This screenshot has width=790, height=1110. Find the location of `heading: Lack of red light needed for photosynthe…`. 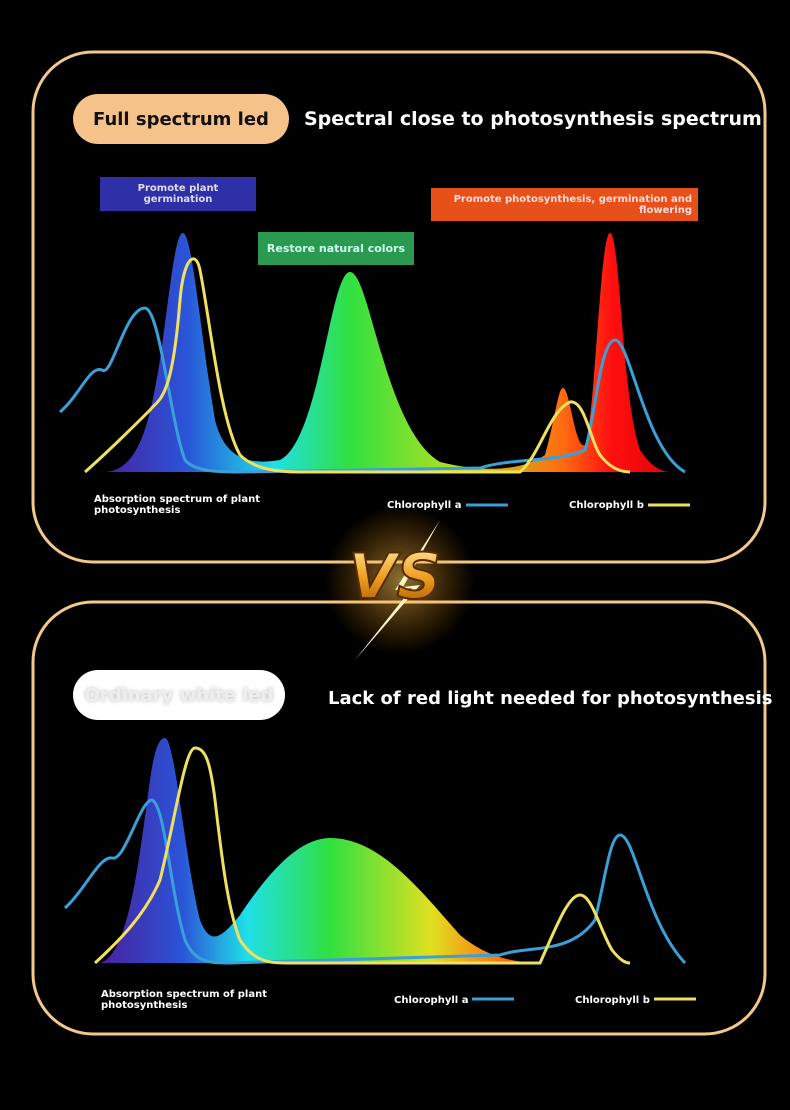

heading: Lack of red light needed for photosynthe… is located at coordinates (550, 698).